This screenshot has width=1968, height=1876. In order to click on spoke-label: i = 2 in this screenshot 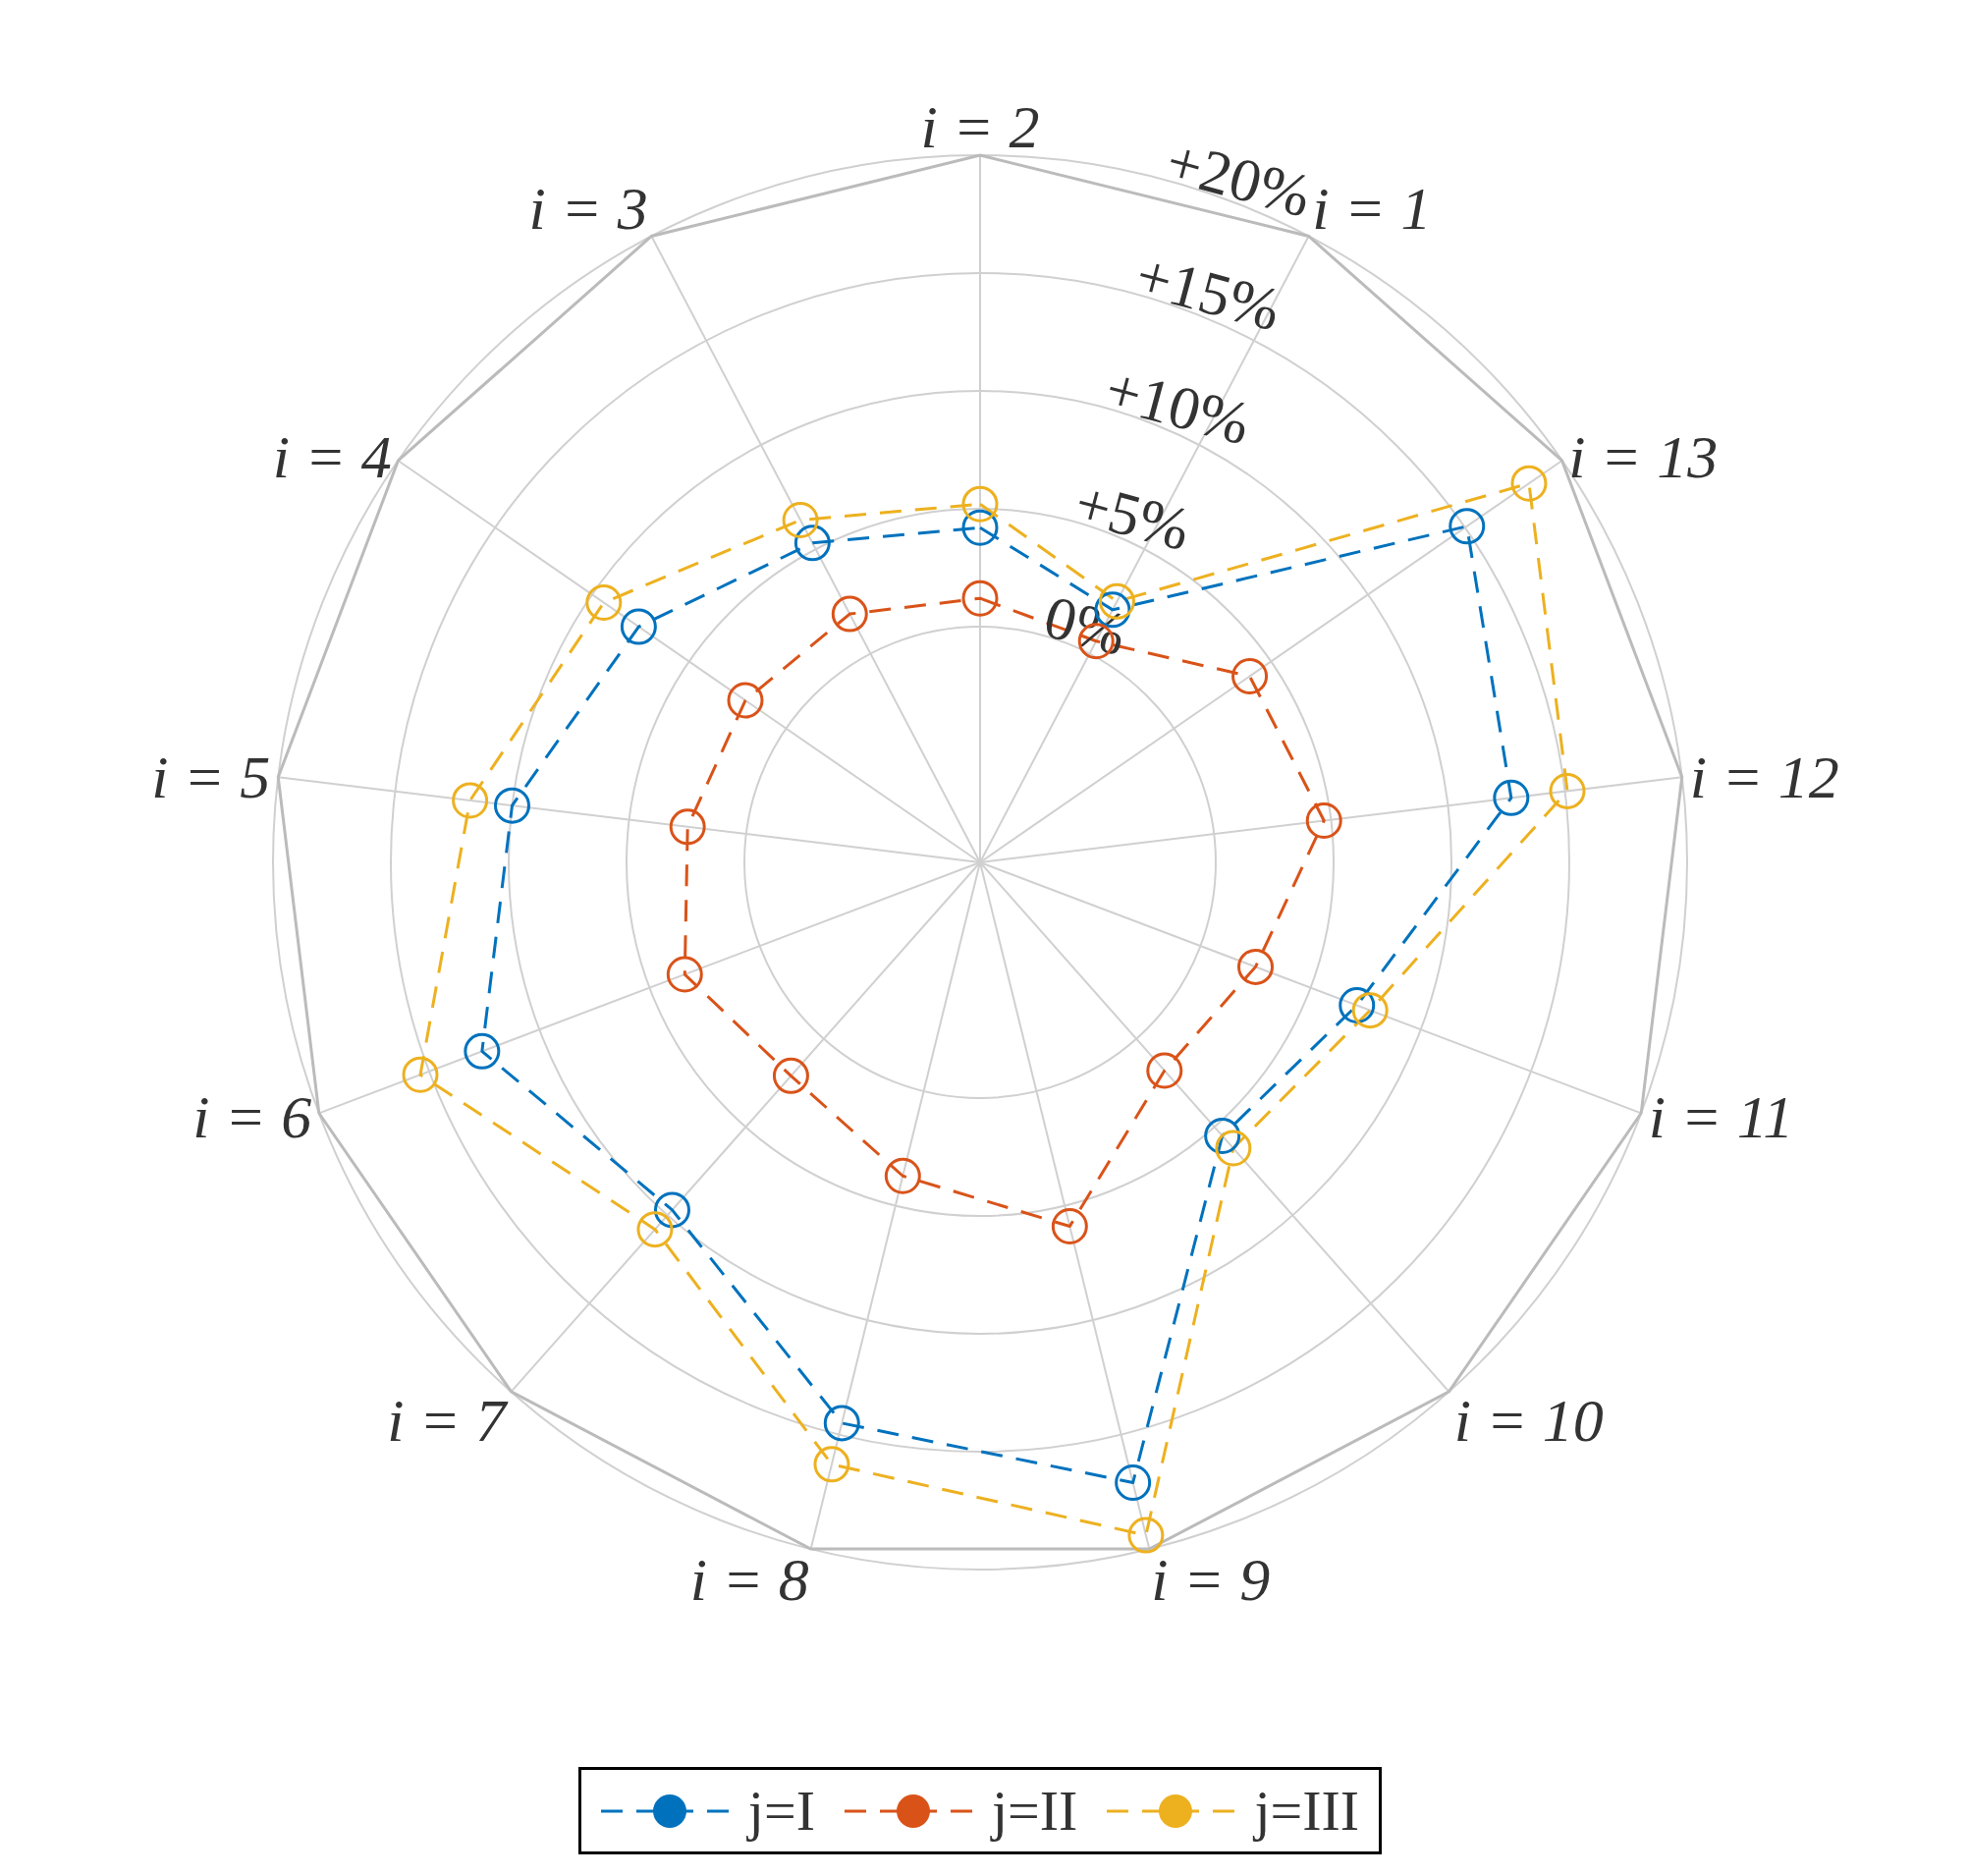, I will do `click(980, 126)`.